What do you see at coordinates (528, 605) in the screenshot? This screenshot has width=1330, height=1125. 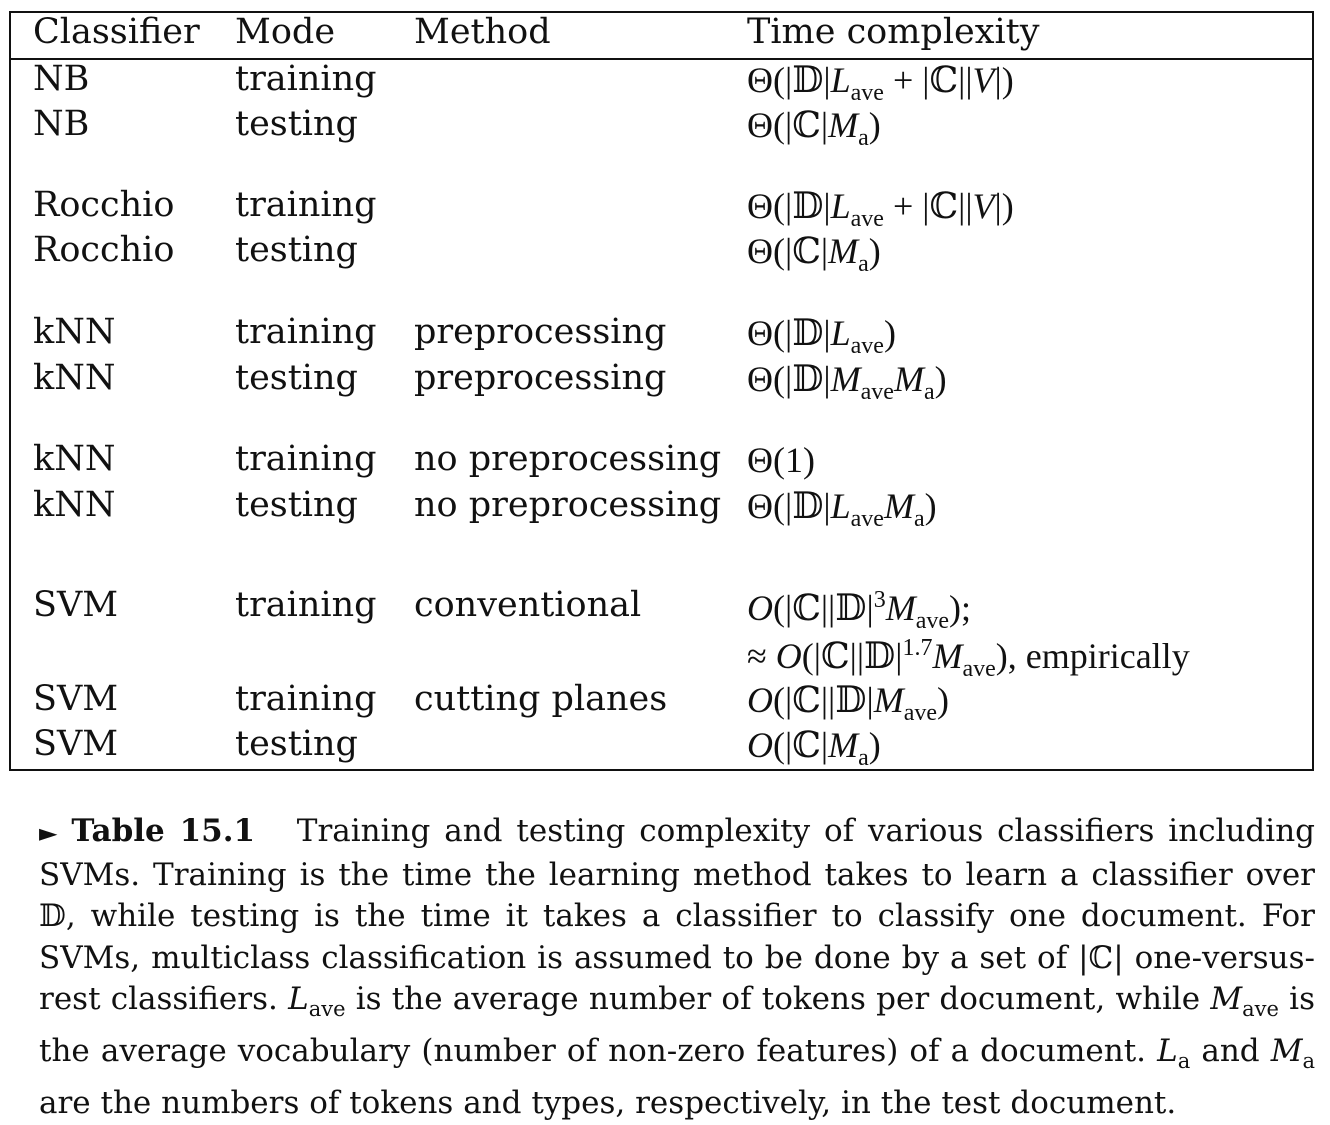 I see `cell-method: conventional` at bounding box center [528, 605].